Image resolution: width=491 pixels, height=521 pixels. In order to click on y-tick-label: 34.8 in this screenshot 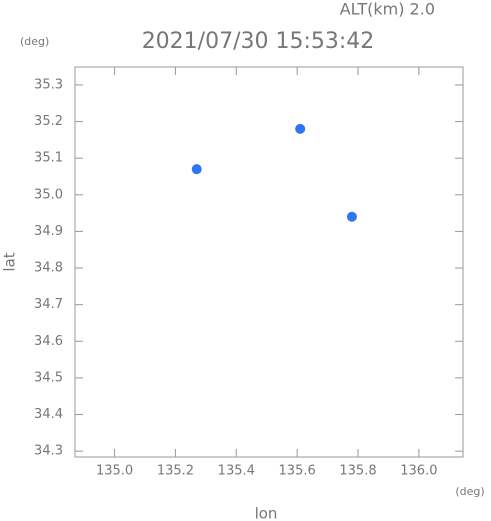, I will do `click(48, 268)`.